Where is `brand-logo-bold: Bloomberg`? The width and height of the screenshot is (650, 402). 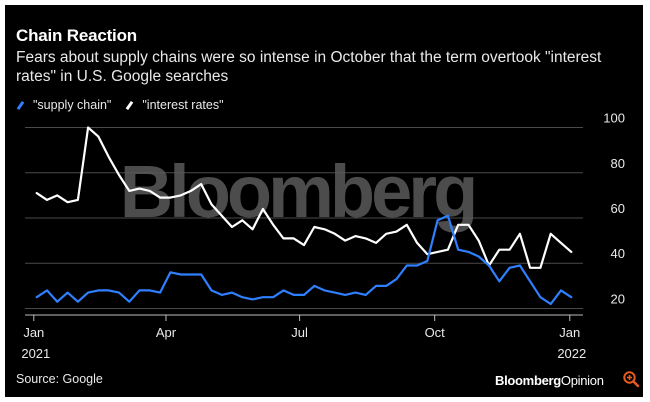 brand-logo-bold: Bloomberg is located at coordinates (528, 380).